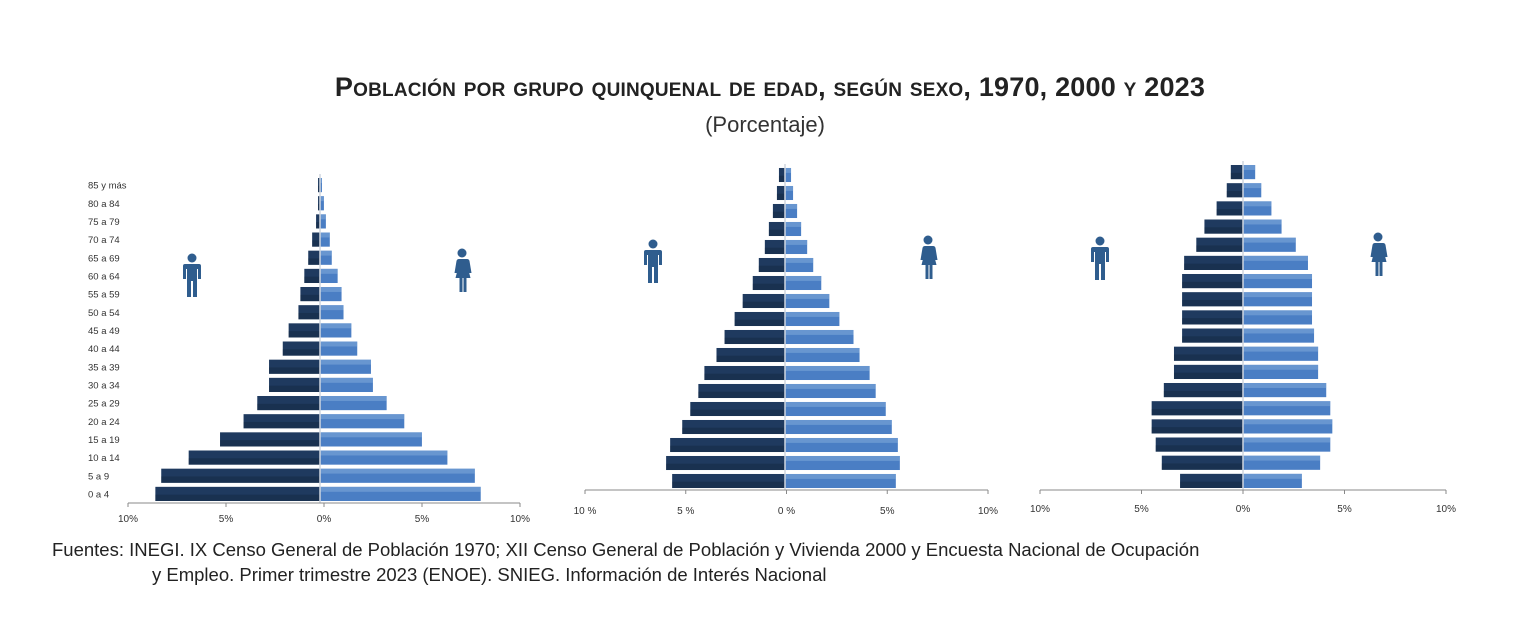  What do you see at coordinates (1344, 509) in the screenshot?
I see `x-tick-label: 5%` at bounding box center [1344, 509].